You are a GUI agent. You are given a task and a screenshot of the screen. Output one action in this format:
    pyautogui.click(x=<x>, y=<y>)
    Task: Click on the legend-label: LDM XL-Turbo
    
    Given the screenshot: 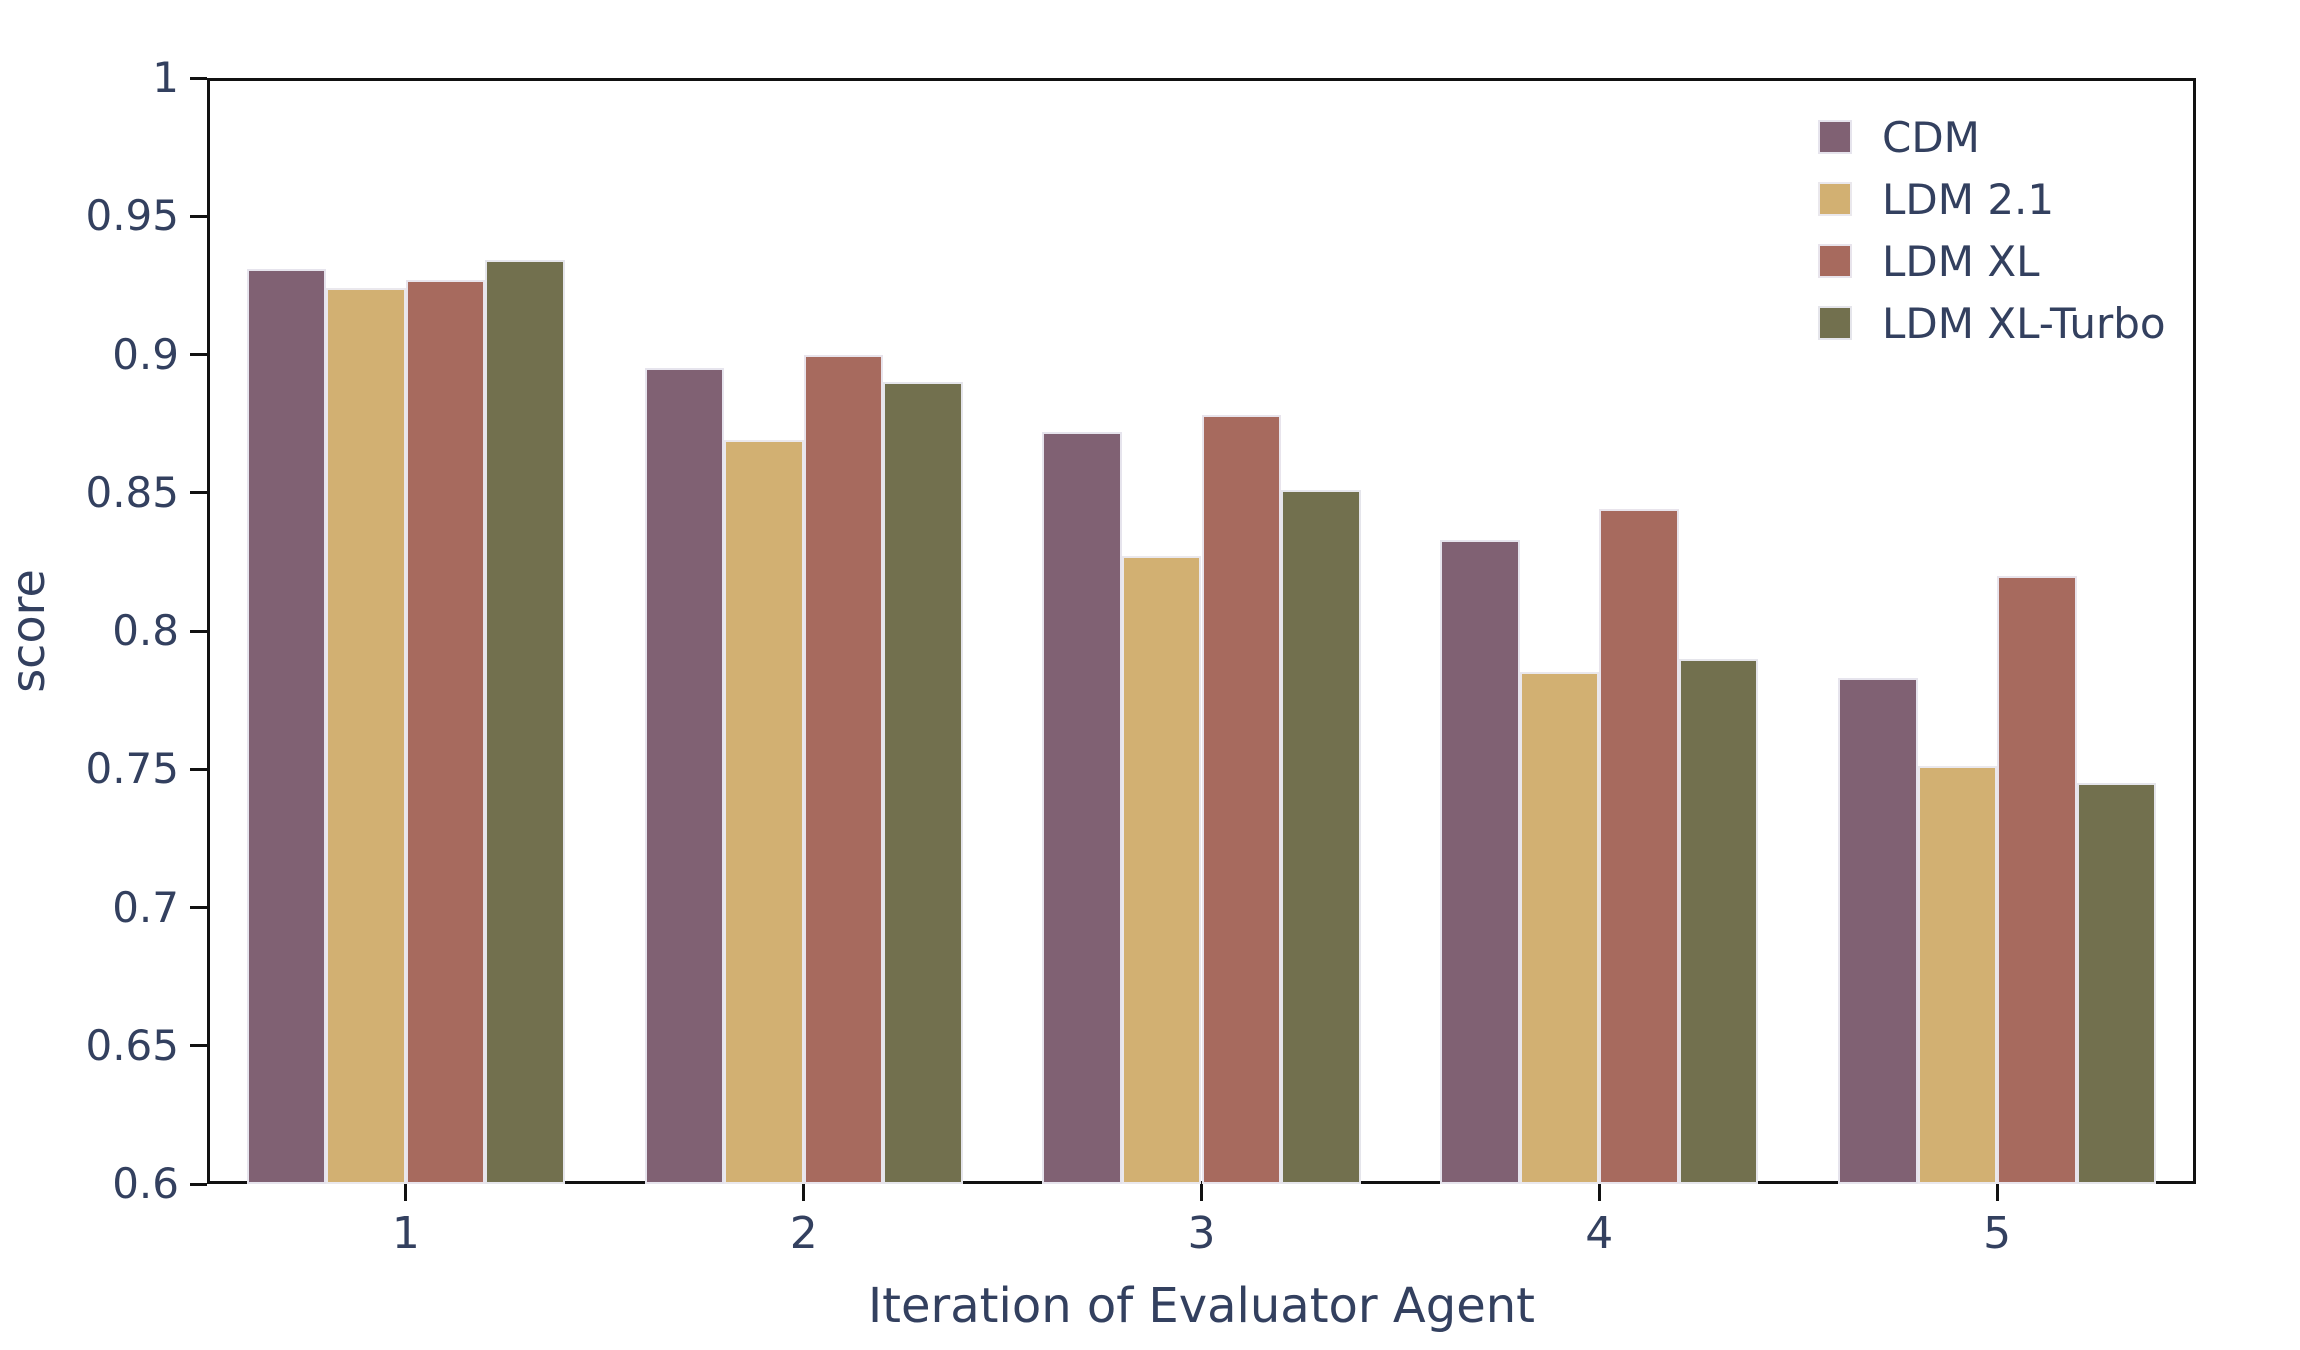 What is the action you would take?
    pyautogui.click(x=2024, y=323)
    